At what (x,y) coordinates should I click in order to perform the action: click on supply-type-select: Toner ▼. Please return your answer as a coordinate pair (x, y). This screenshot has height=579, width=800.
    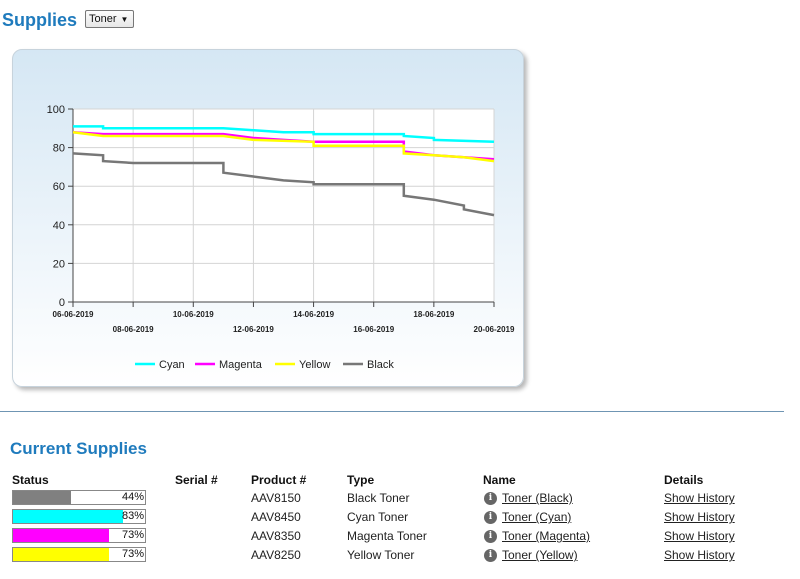
    Looking at the image, I should click on (110, 19).